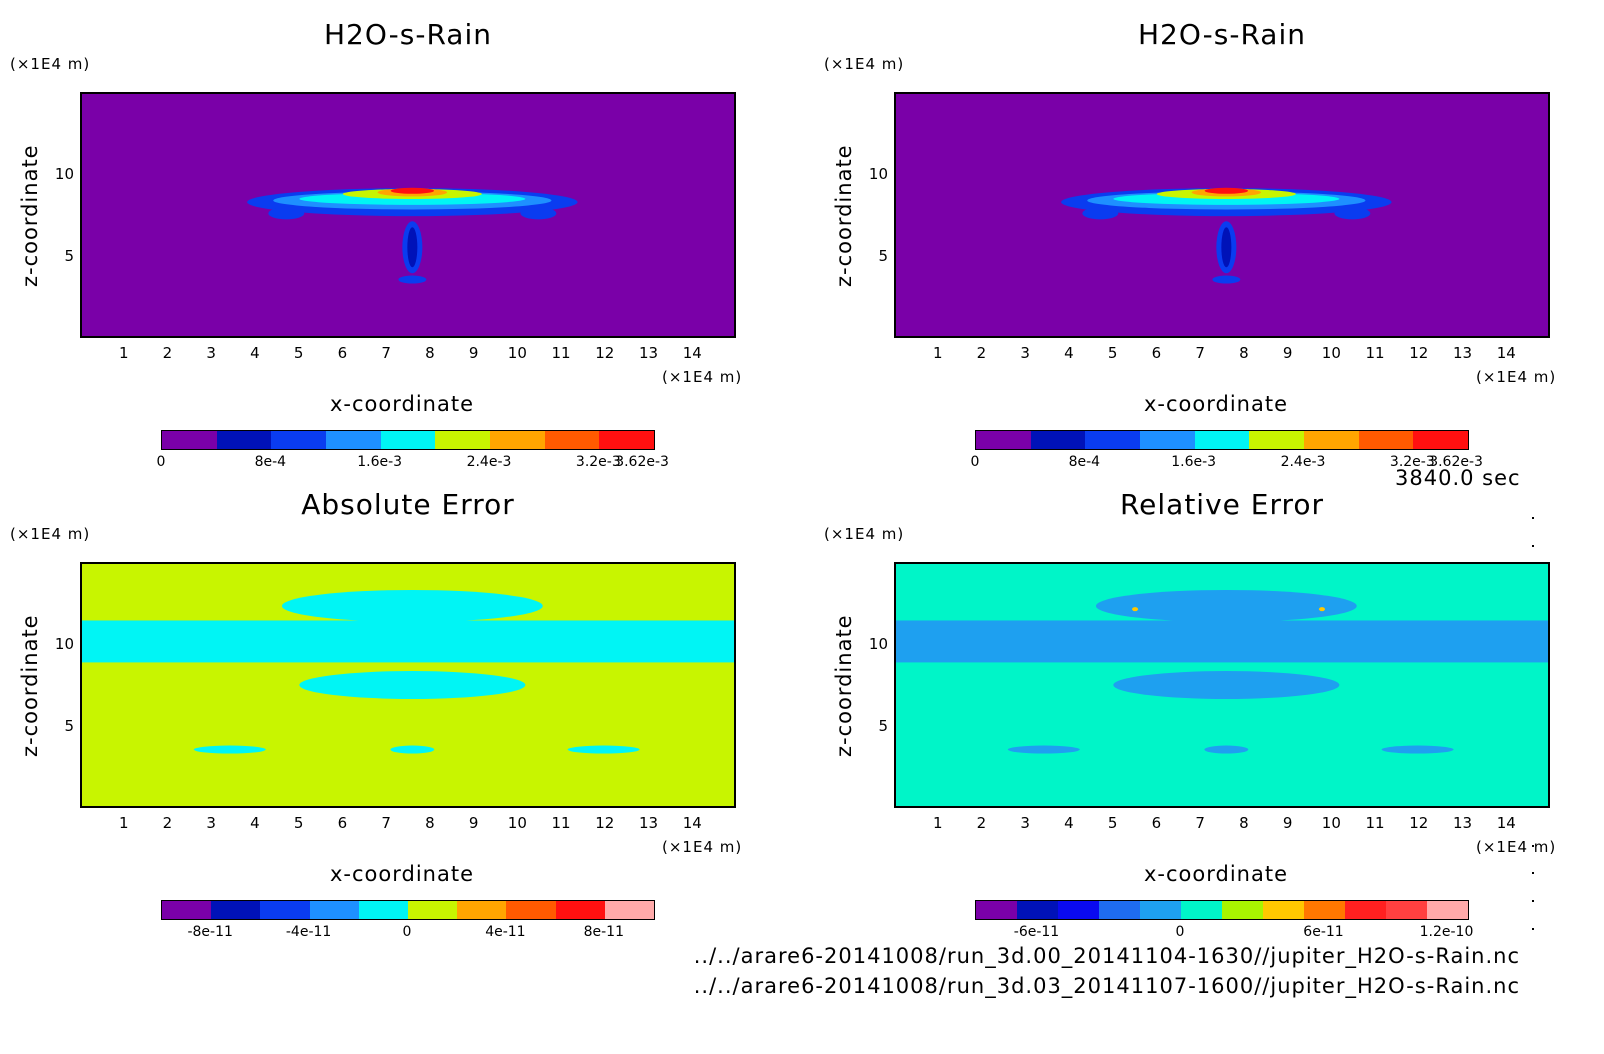 The height and width of the screenshot is (1054, 1604). I want to click on colorbar-tick-label: 3.2e-3, so click(598, 462).